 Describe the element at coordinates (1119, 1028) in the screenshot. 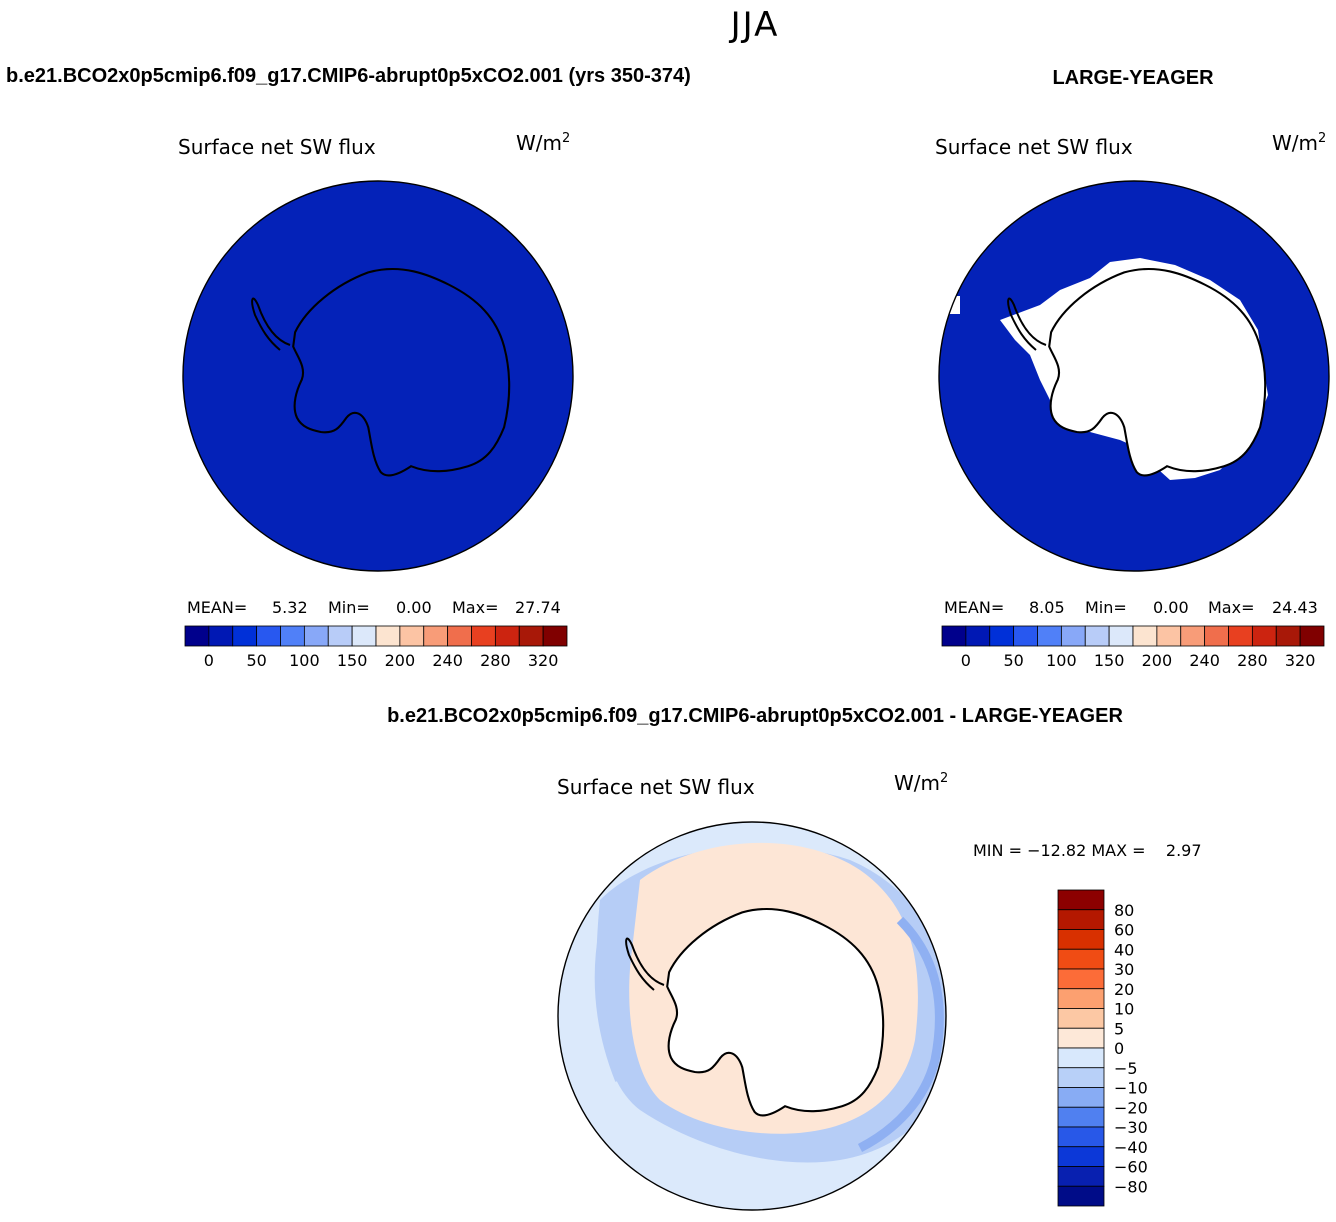

I see `colorbar-label: 5` at that location.